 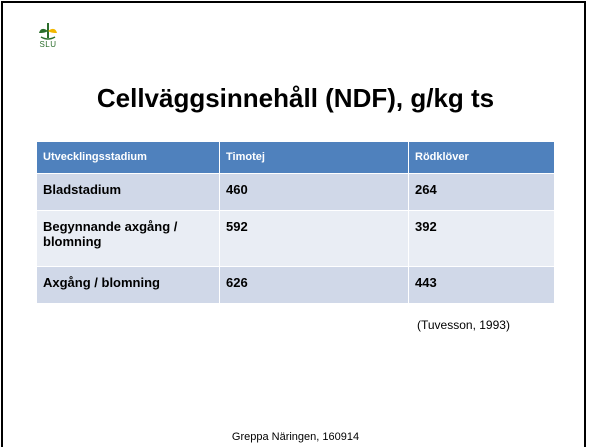 I want to click on table-cell: 443, so click(x=481, y=285).